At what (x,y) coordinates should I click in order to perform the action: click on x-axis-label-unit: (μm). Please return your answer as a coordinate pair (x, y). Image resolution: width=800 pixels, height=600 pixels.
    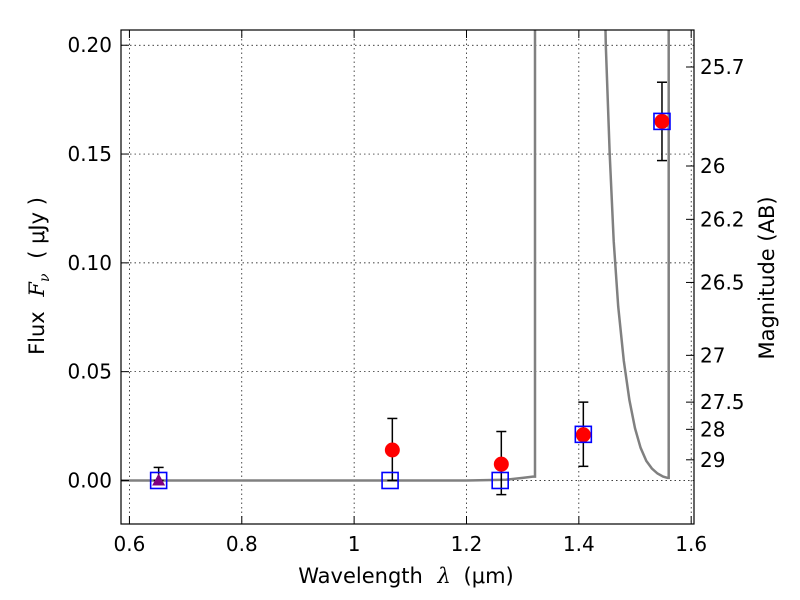
    Looking at the image, I should click on (489, 576).